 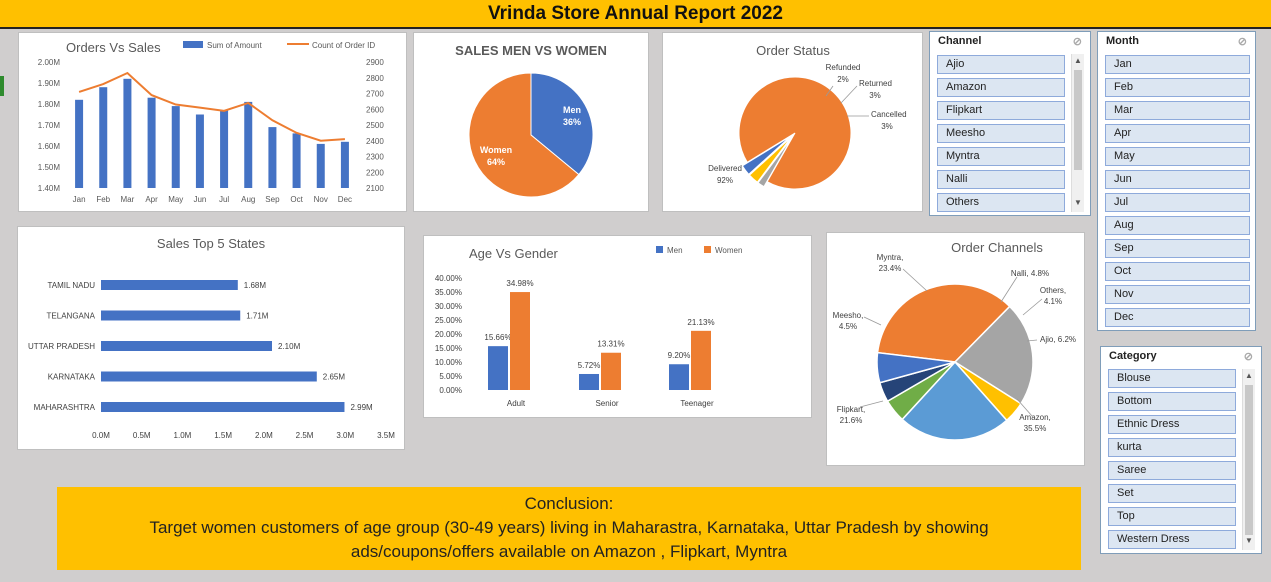 What do you see at coordinates (1177, 110) in the screenshot?
I see `slicer-item-mar: Mar` at bounding box center [1177, 110].